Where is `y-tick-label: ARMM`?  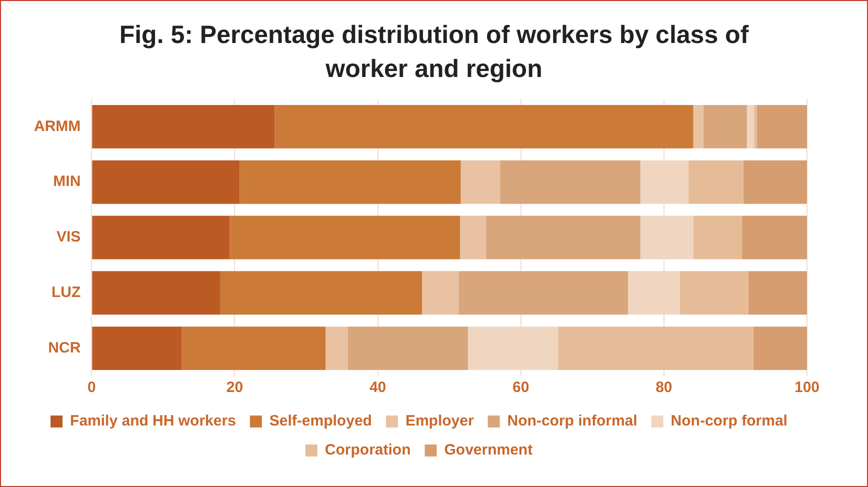
y-tick-label: ARMM is located at coordinates (57, 125).